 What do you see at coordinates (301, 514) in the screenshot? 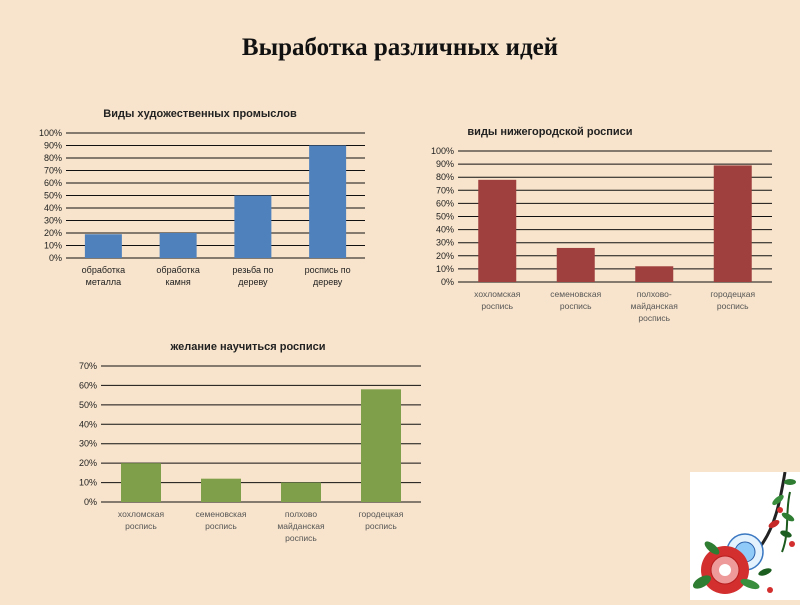
I see `category-label: полхово` at bounding box center [301, 514].